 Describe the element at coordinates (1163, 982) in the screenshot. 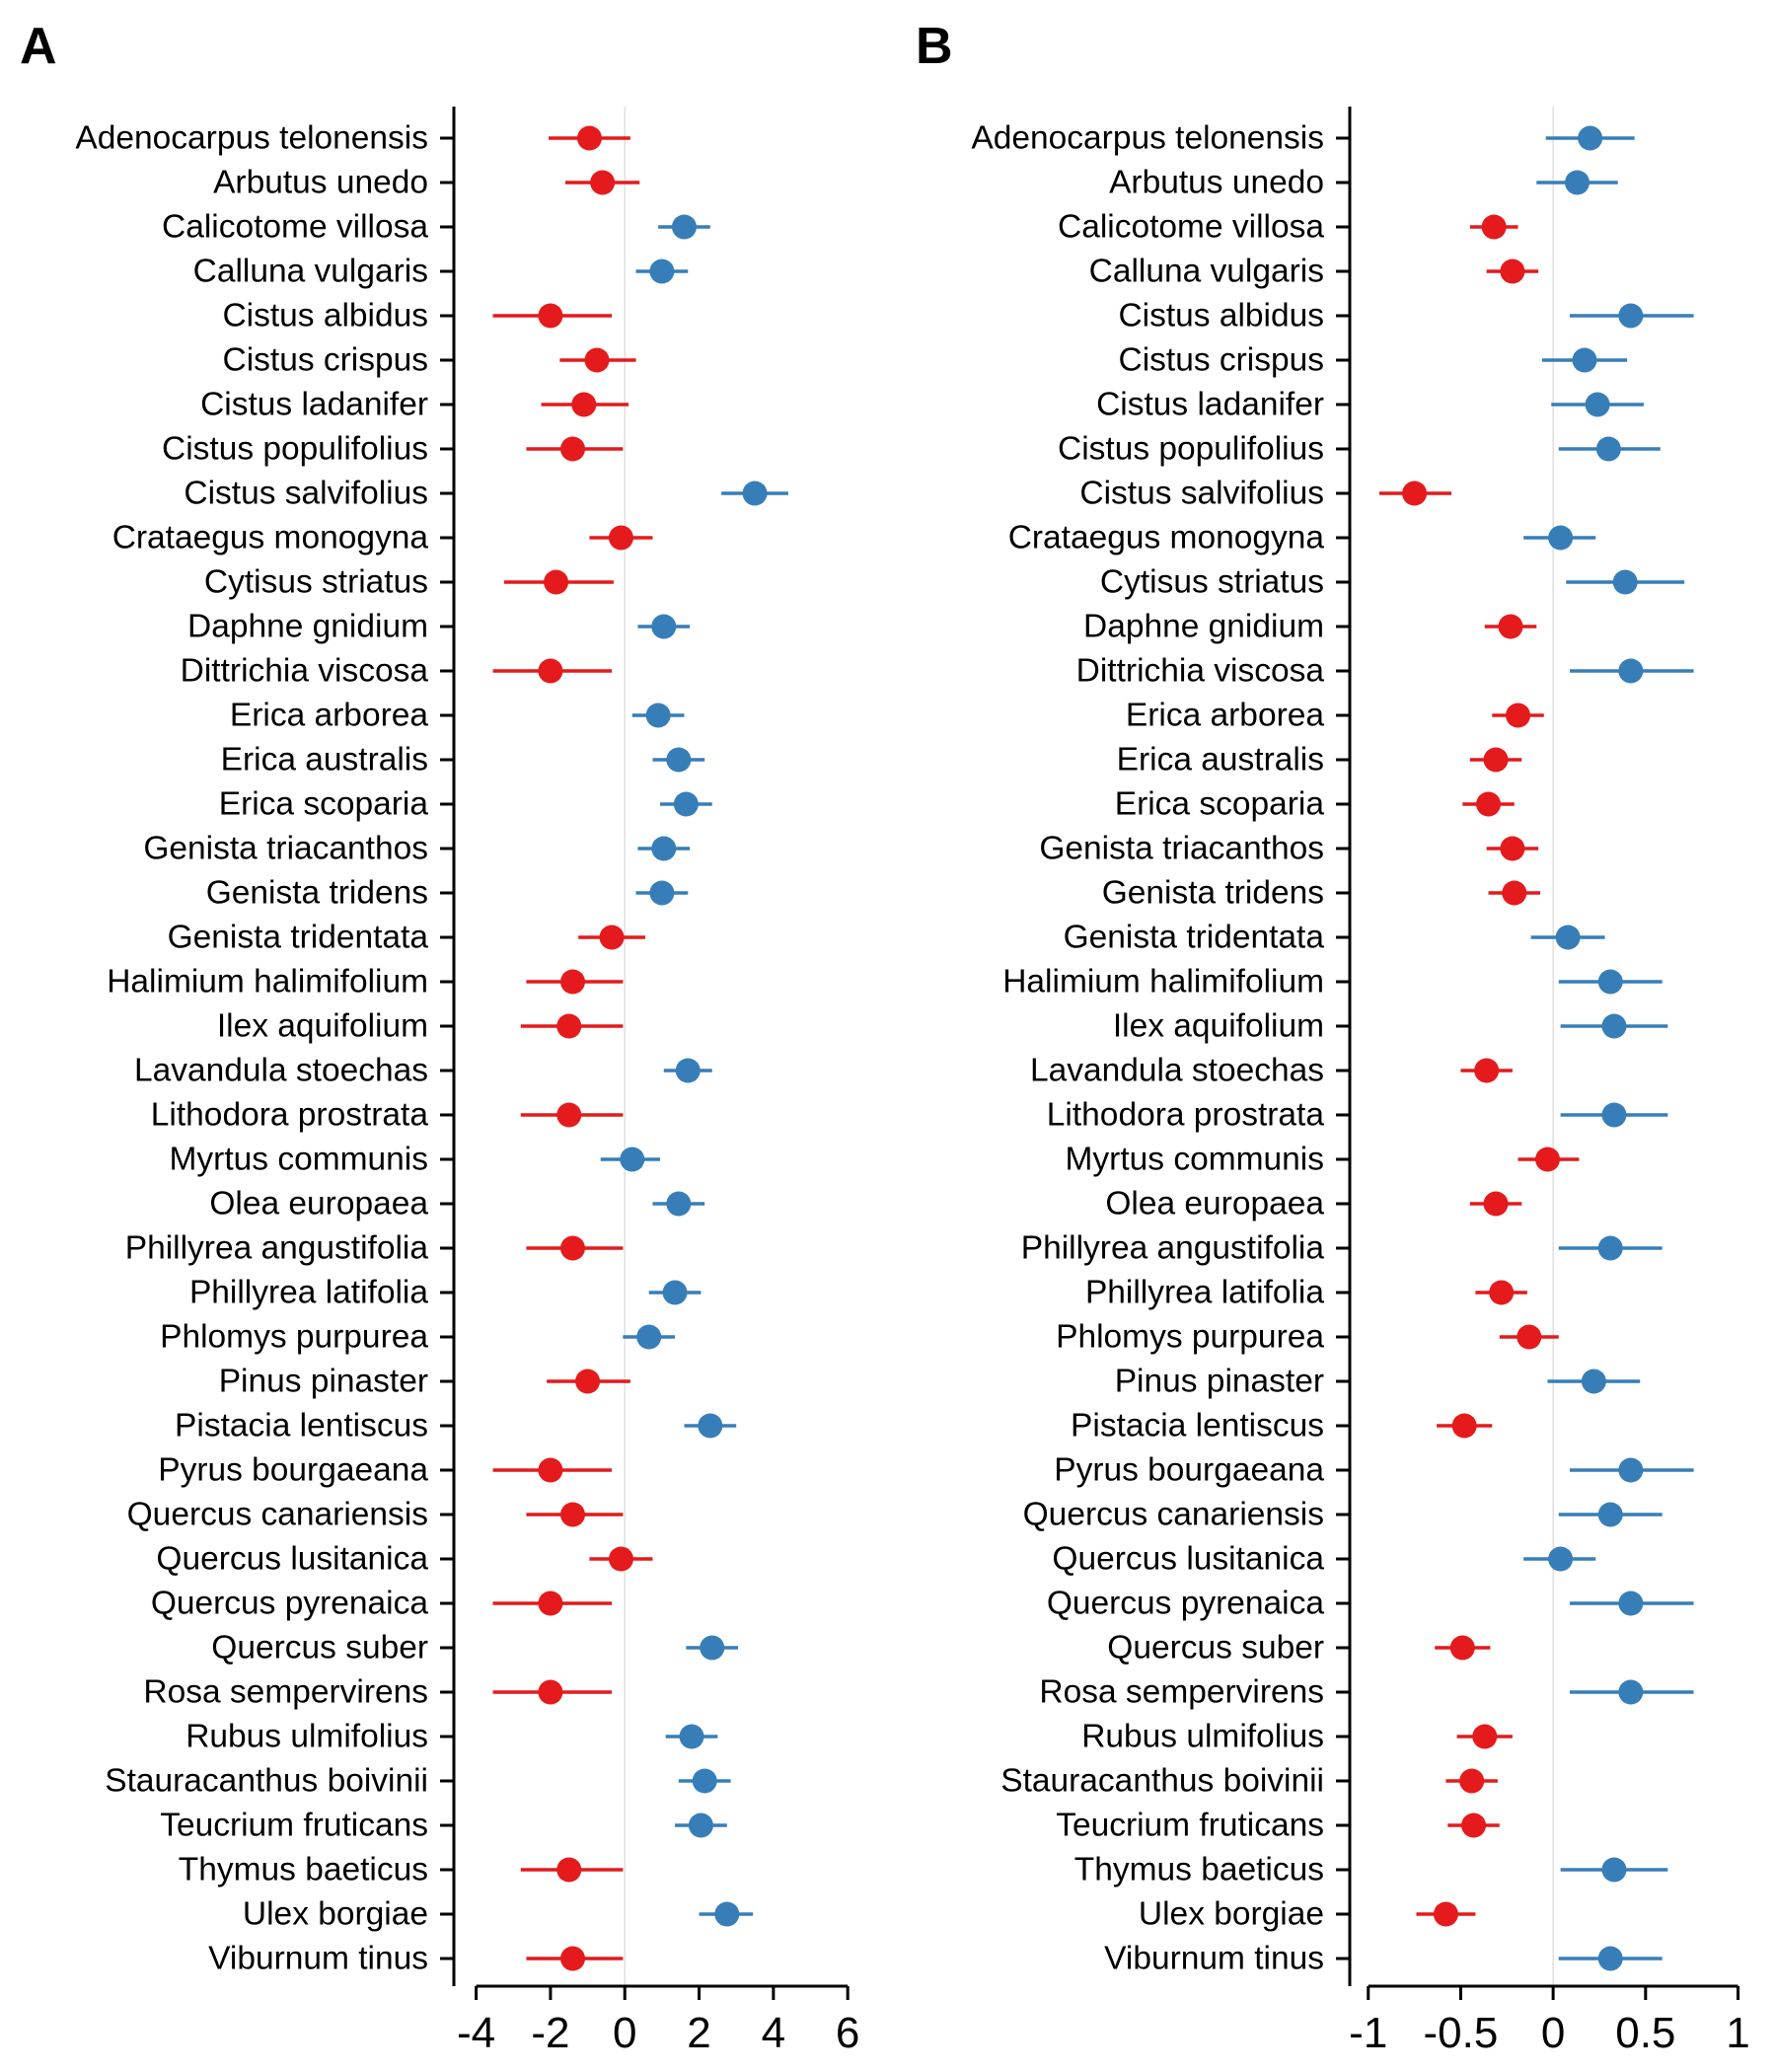

I see `panel-b-species-label: Halimium halimifolium` at that location.